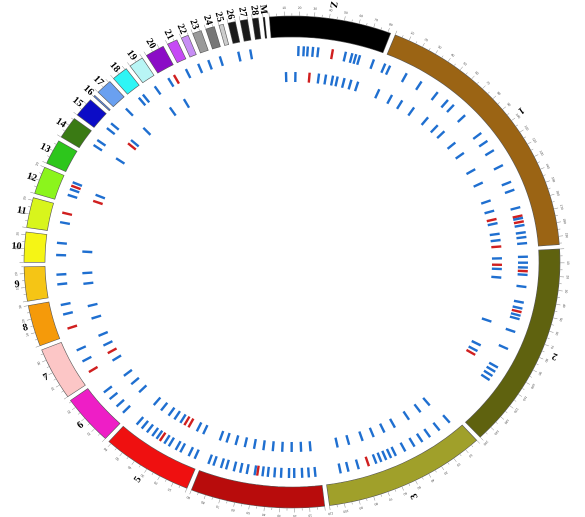 The height and width of the screenshot is (517, 585). I want to click on scale-tick-label: 90, so click(539, 373).